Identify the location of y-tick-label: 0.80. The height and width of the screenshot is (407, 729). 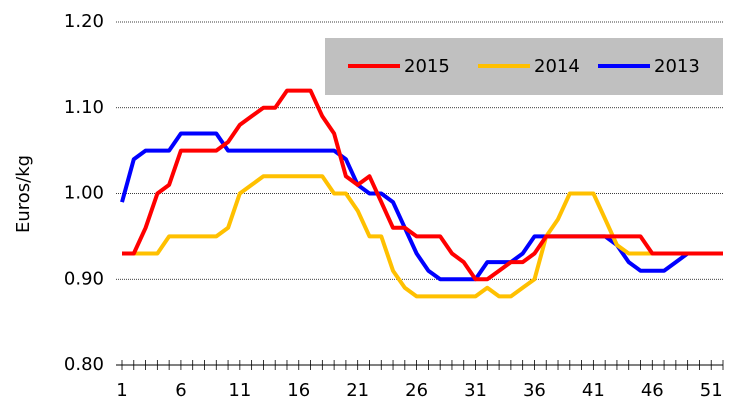
(84, 364).